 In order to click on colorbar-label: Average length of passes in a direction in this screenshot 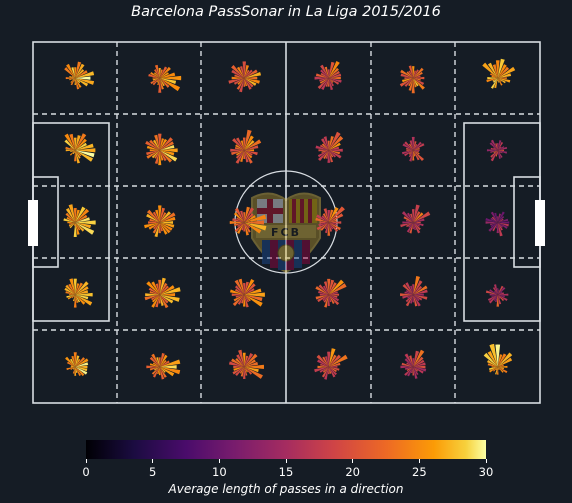, I will do `click(286, 489)`.